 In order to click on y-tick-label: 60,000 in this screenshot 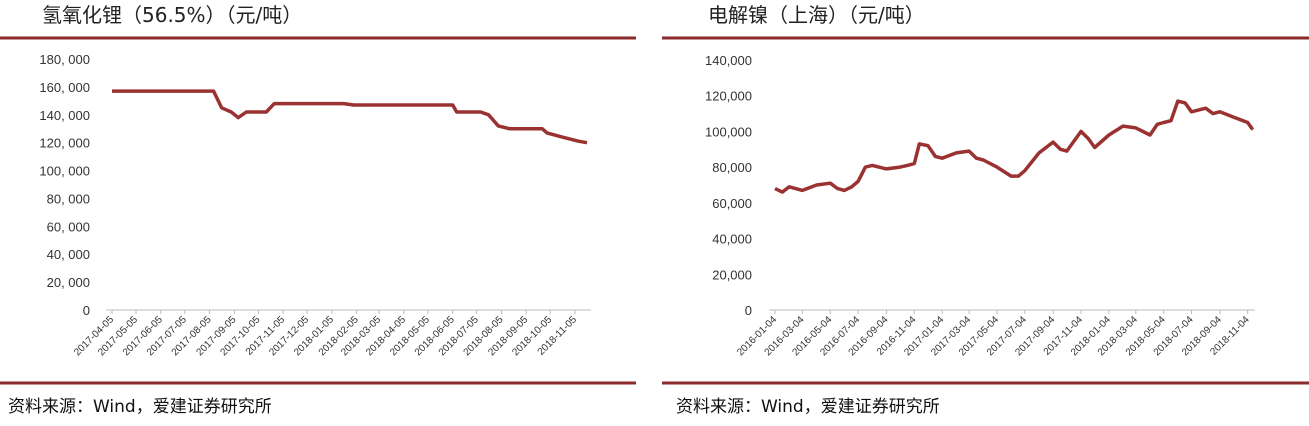, I will do `click(732, 203)`.